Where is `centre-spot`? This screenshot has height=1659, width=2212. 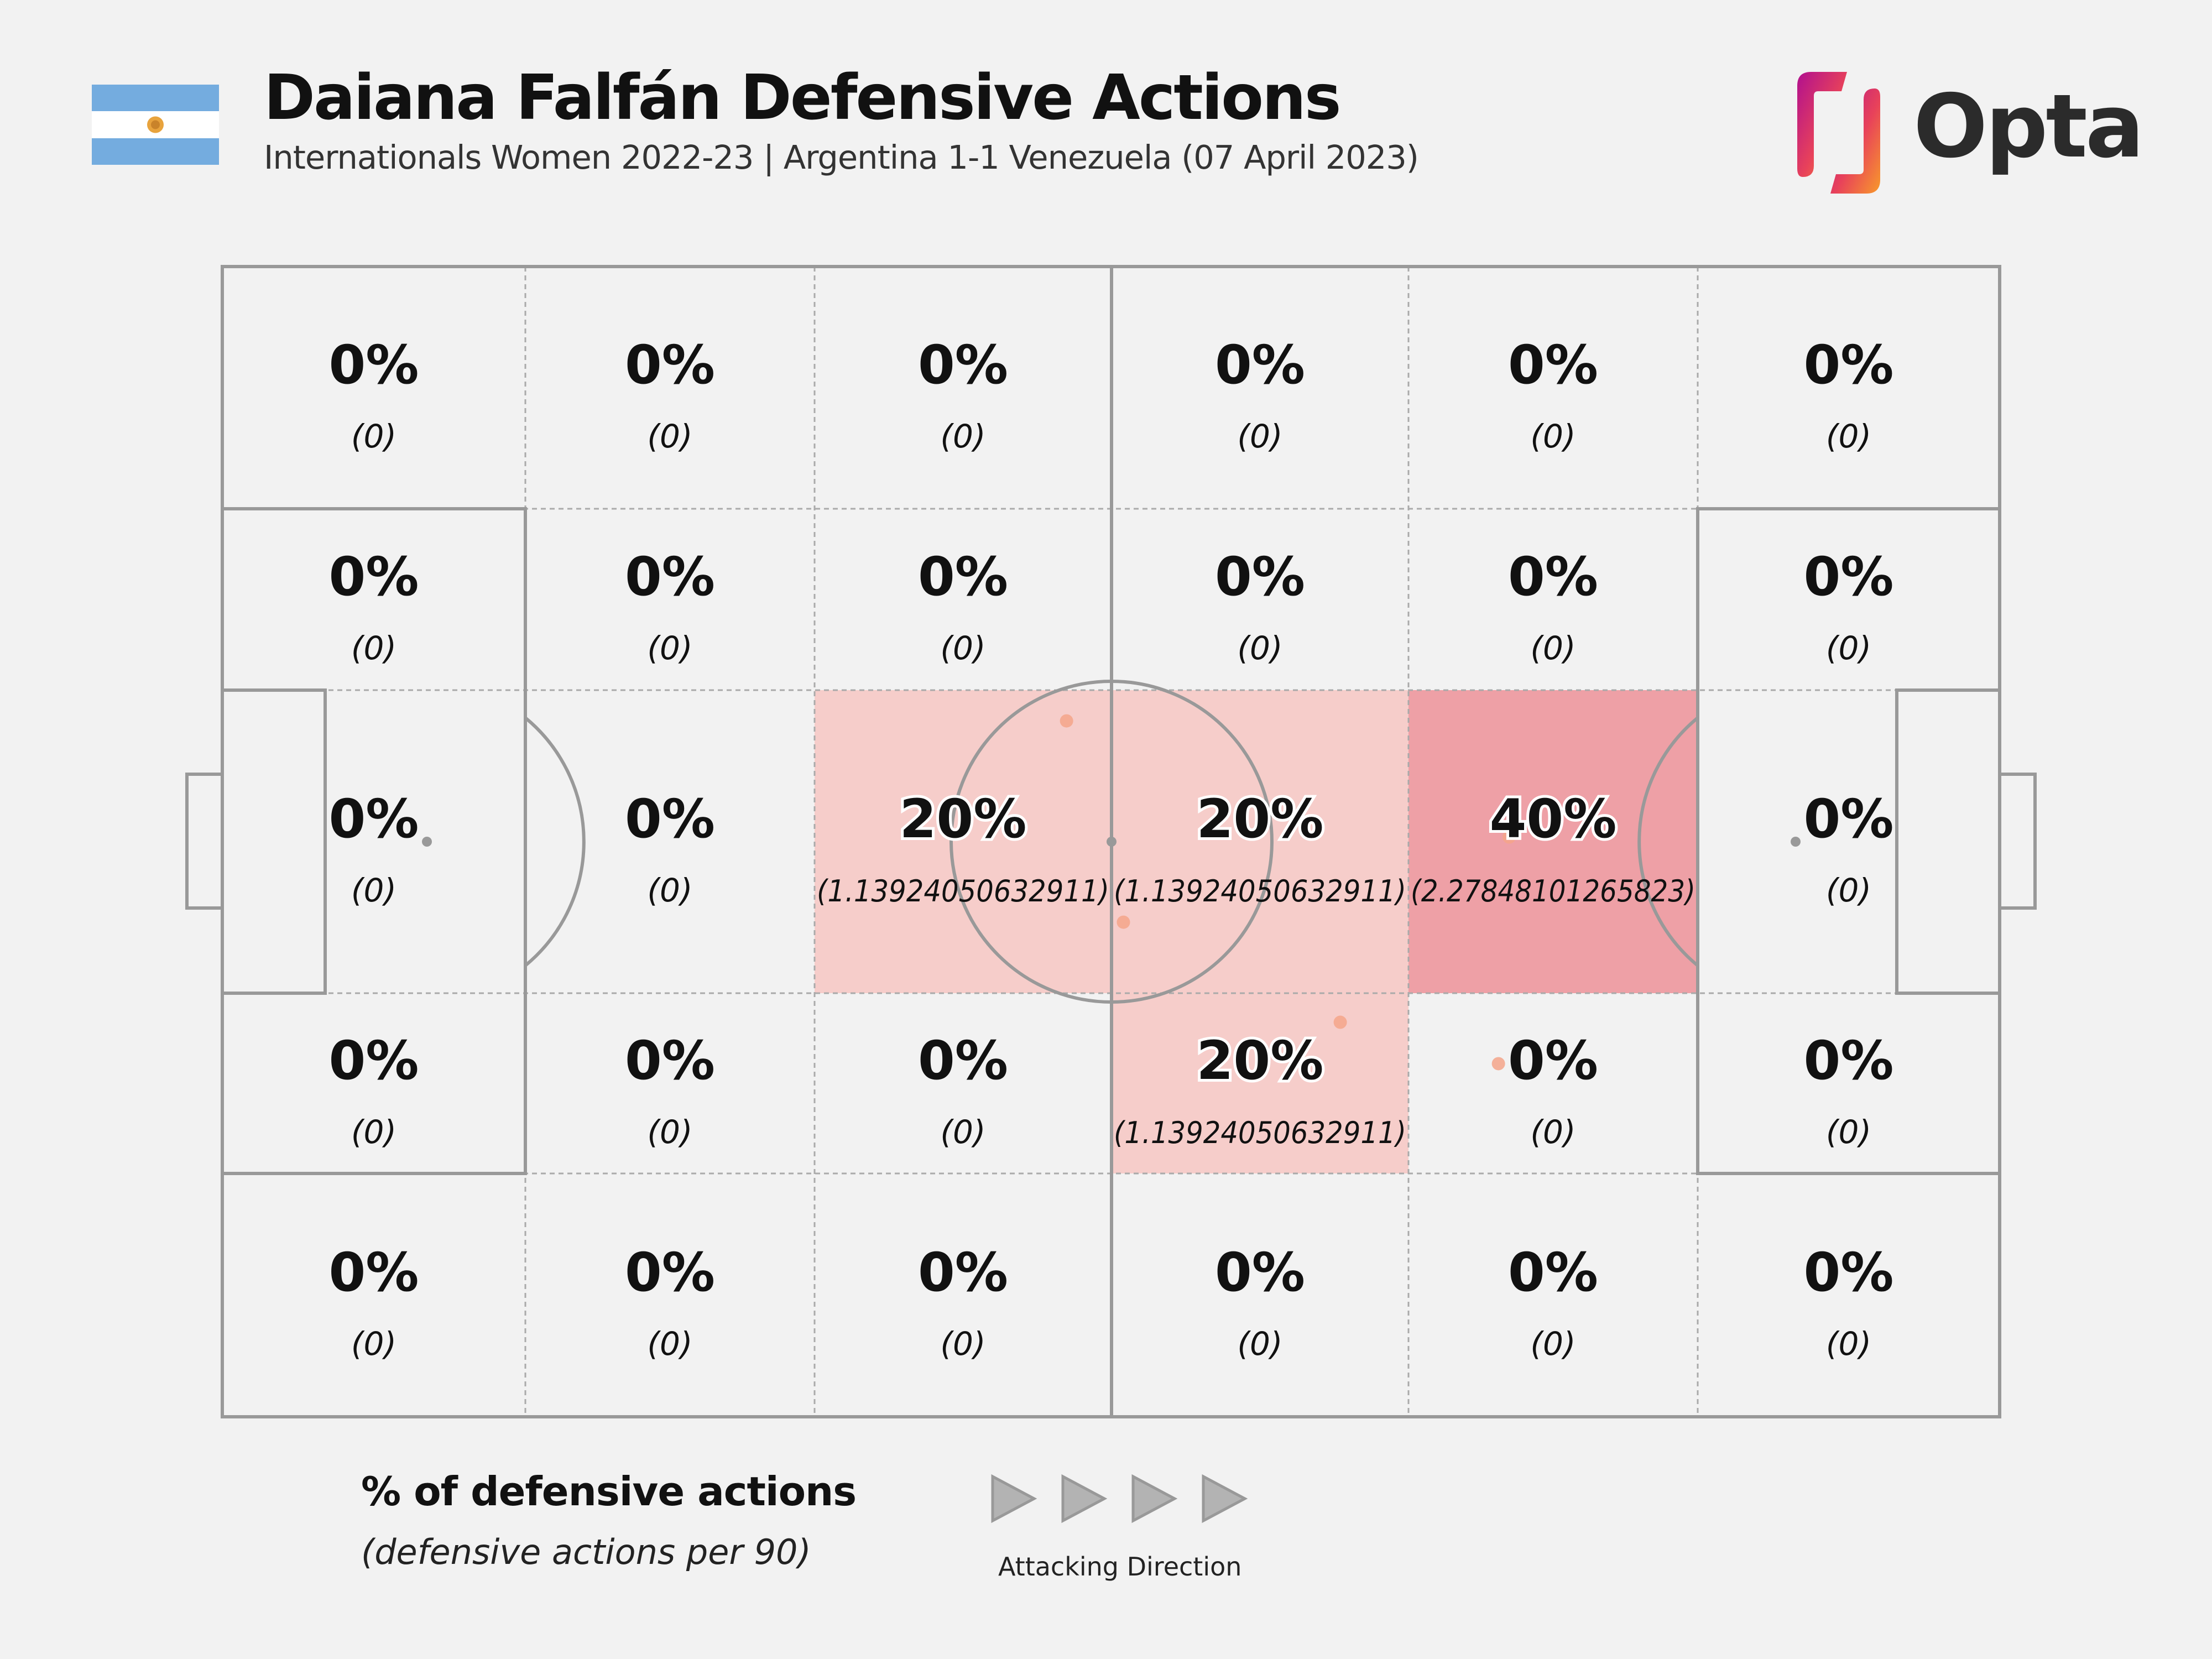
centre-spot is located at coordinates (1112, 842).